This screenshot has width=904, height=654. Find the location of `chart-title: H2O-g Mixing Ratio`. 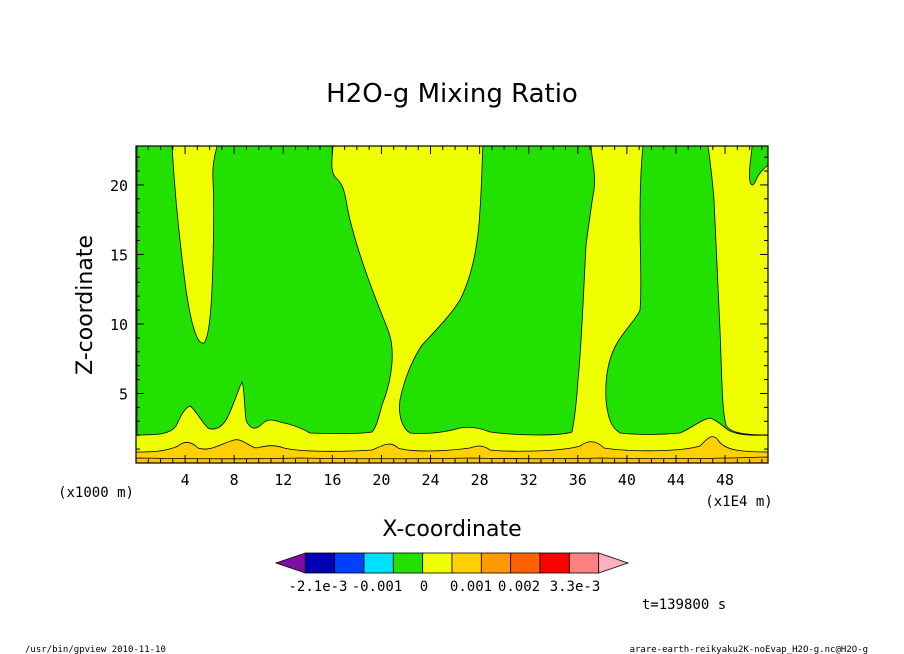

chart-title: H2O-g Mixing Ratio is located at coordinates (452, 94).